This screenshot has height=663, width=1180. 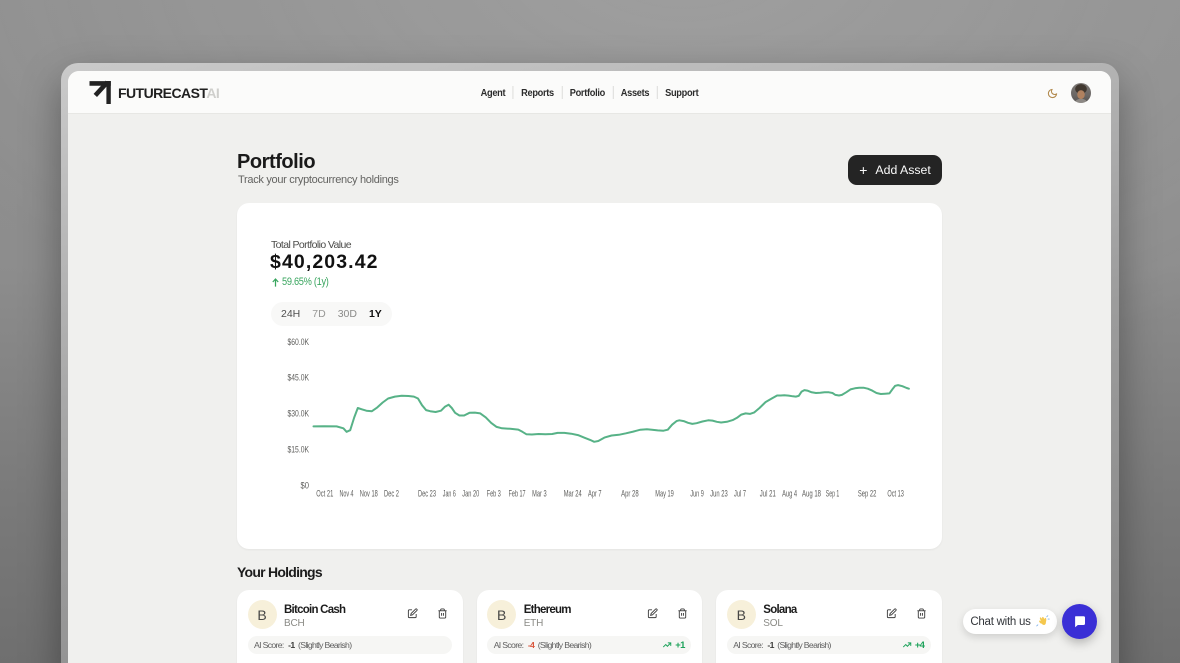 I want to click on svg-text: Apr 28, so click(x=630, y=494).